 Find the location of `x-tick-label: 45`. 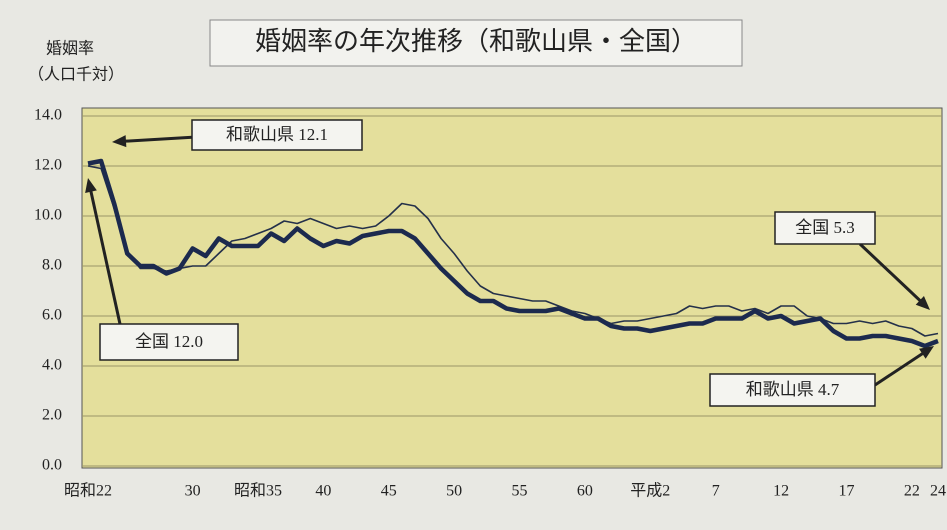

x-tick-label: 45 is located at coordinates (389, 491).